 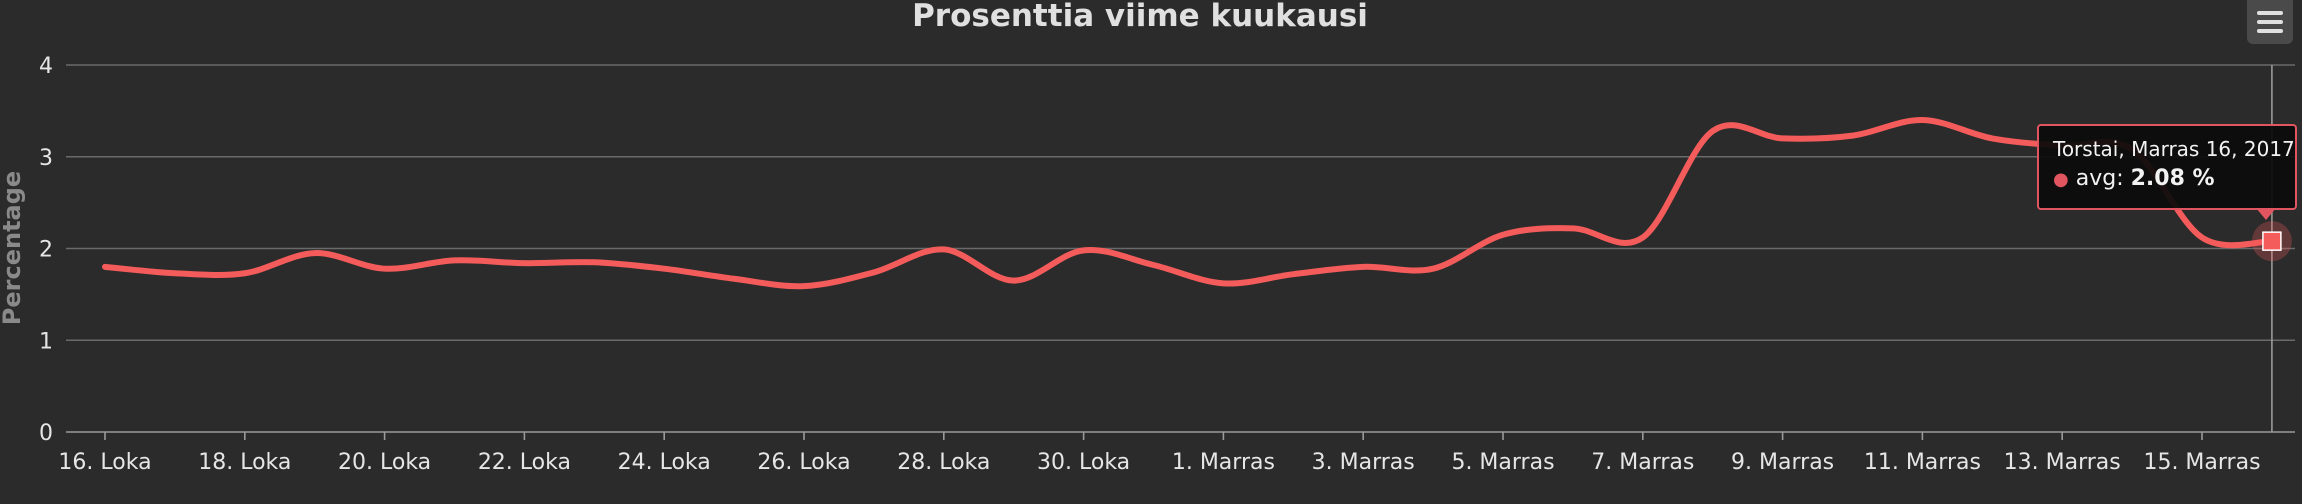 What do you see at coordinates (46, 66) in the screenshot?
I see `y-tick-label: 4` at bounding box center [46, 66].